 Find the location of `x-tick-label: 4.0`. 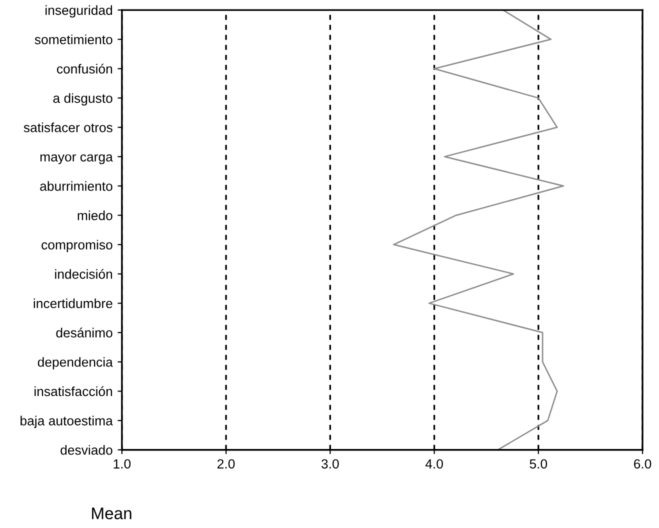

x-tick-label: 4.0 is located at coordinates (434, 464).